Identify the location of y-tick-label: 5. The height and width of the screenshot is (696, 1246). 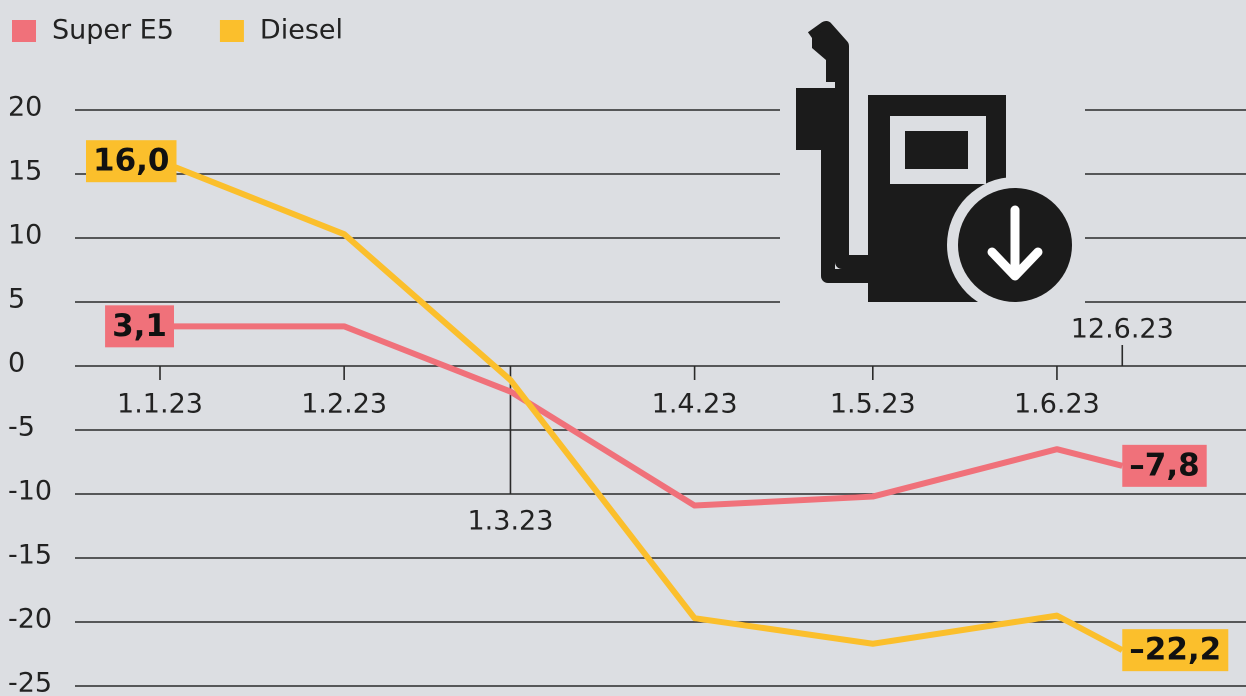
(16, 299).